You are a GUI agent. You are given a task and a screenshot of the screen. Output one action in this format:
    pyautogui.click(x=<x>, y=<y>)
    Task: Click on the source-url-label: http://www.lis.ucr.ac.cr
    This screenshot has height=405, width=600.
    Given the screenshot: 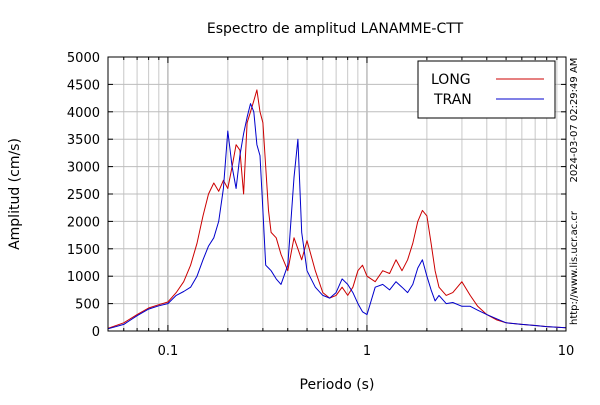 What is the action you would take?
    pyautogui.click(x=574, y=267)
    